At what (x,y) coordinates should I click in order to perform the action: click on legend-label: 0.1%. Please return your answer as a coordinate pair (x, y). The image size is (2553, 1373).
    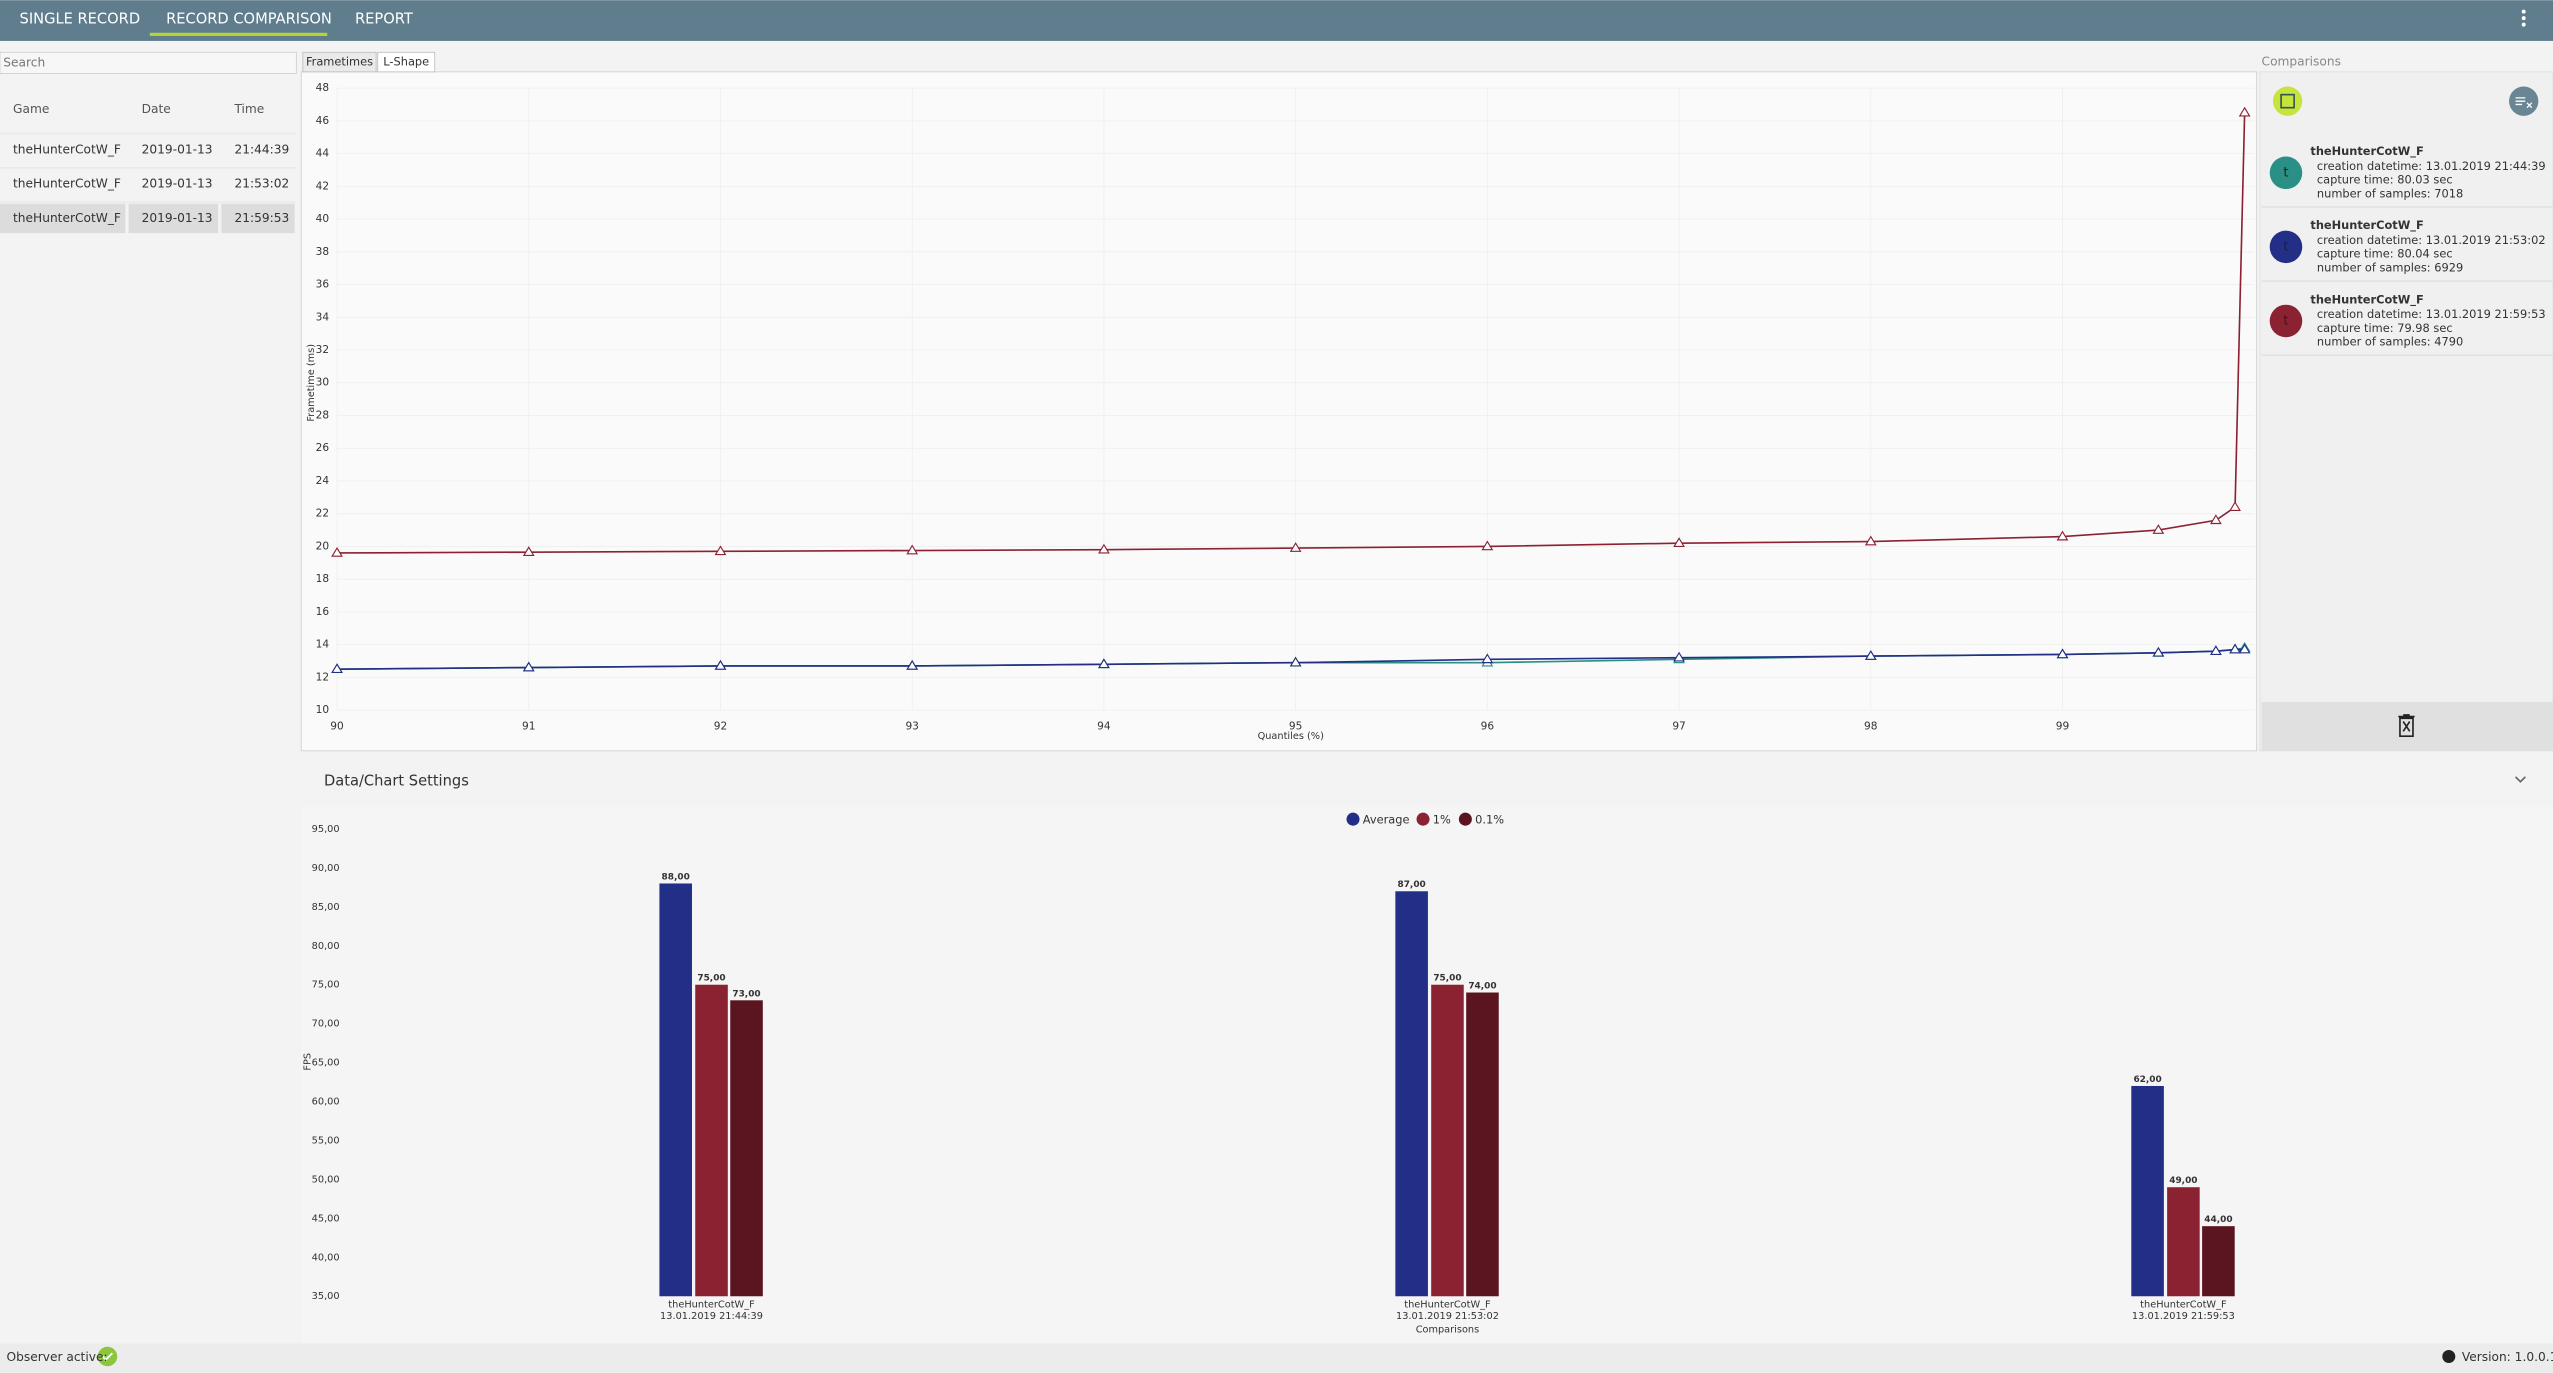
    Looking at the image, I should click on (1489, 820).